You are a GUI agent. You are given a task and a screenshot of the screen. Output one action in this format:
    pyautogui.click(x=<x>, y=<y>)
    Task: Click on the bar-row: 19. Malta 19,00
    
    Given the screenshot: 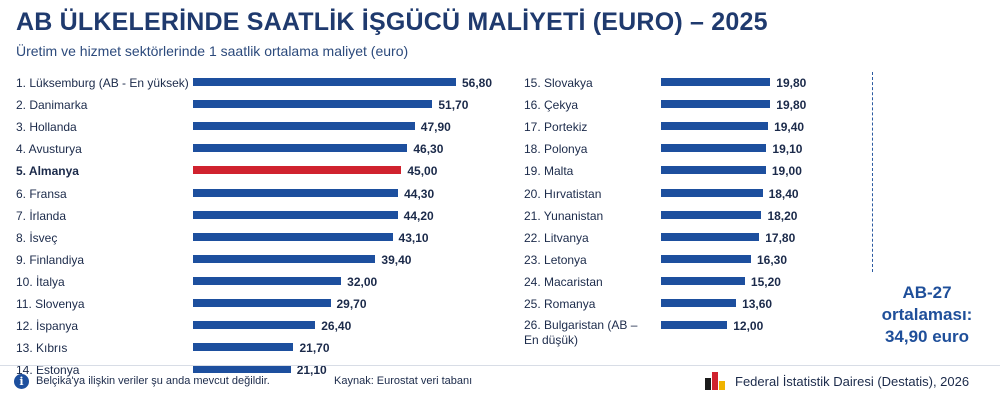 What is the action you would take?
    pyautogui.click(x=694, y=171)
    